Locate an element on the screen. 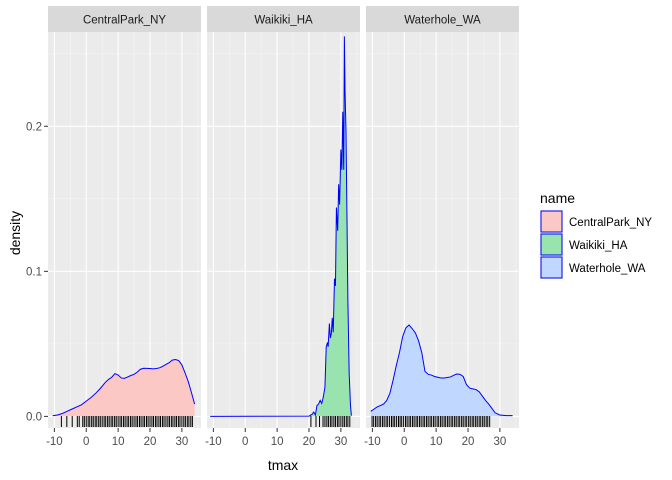 The width and height of the screenshot is (672, 480). legend-item-1: Waikiki_HA is located at coordinates (584, 244).